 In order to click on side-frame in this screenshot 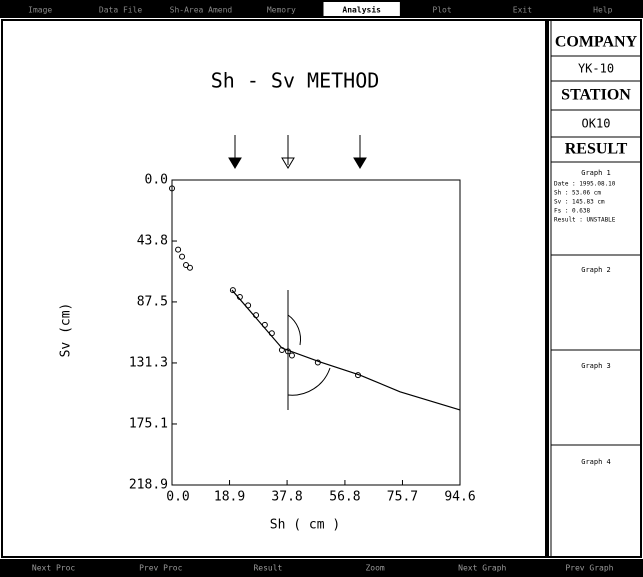, I will do `click(594, 288)`.